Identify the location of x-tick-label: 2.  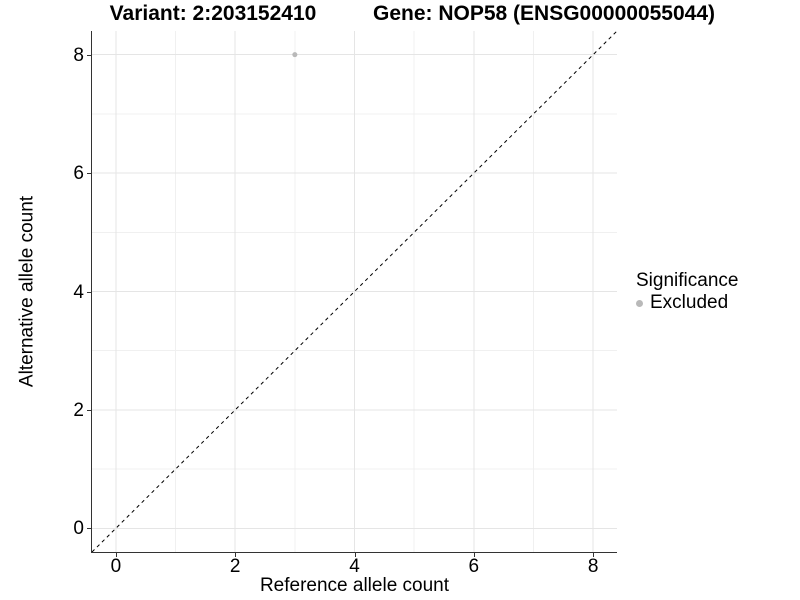
(235, 566).